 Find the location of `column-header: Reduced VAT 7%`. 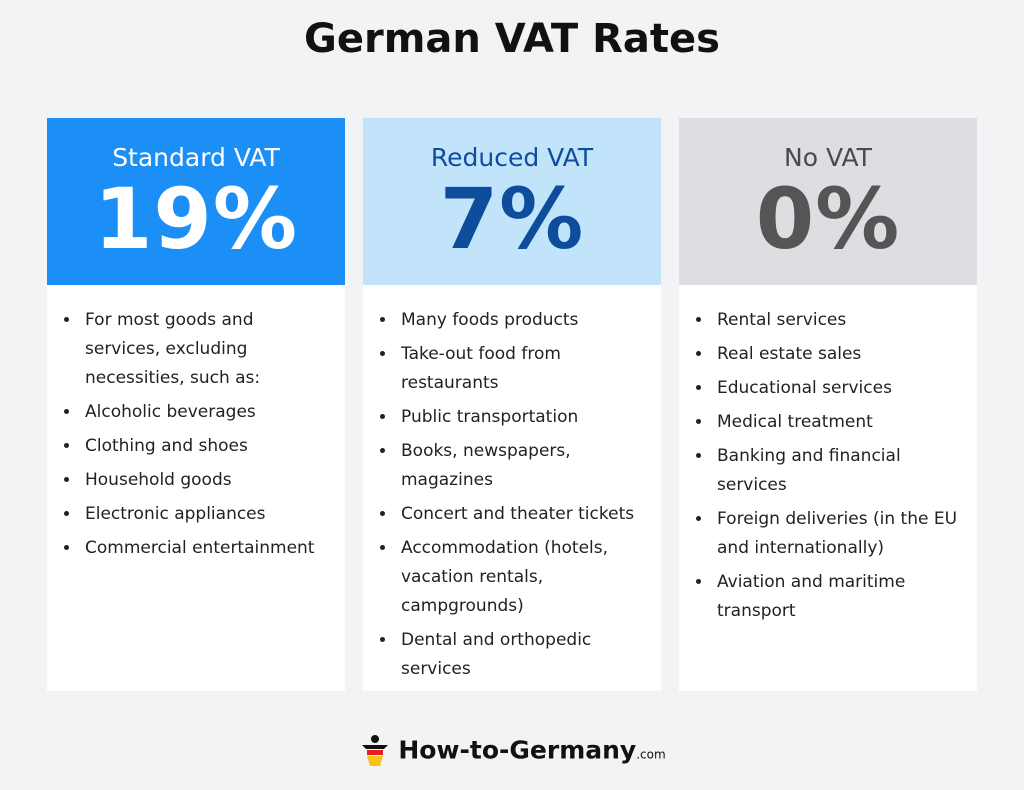

column-header: Reduced VAT 7% is located at coordinates (512, 201).